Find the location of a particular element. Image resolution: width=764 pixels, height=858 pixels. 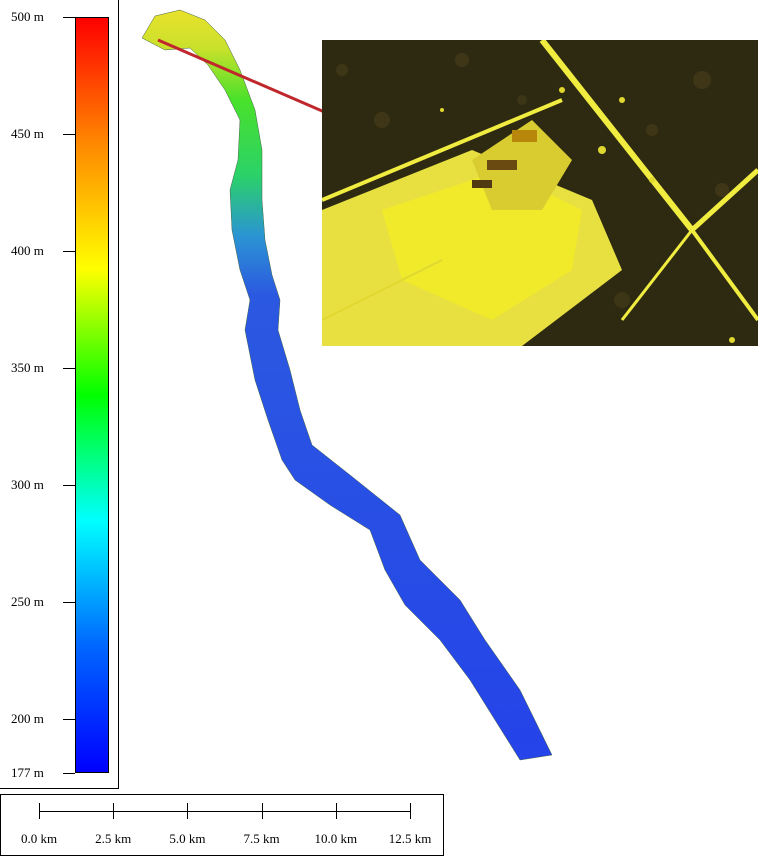

legend-tick-label: 250 m is located at coordinates (27, 602).